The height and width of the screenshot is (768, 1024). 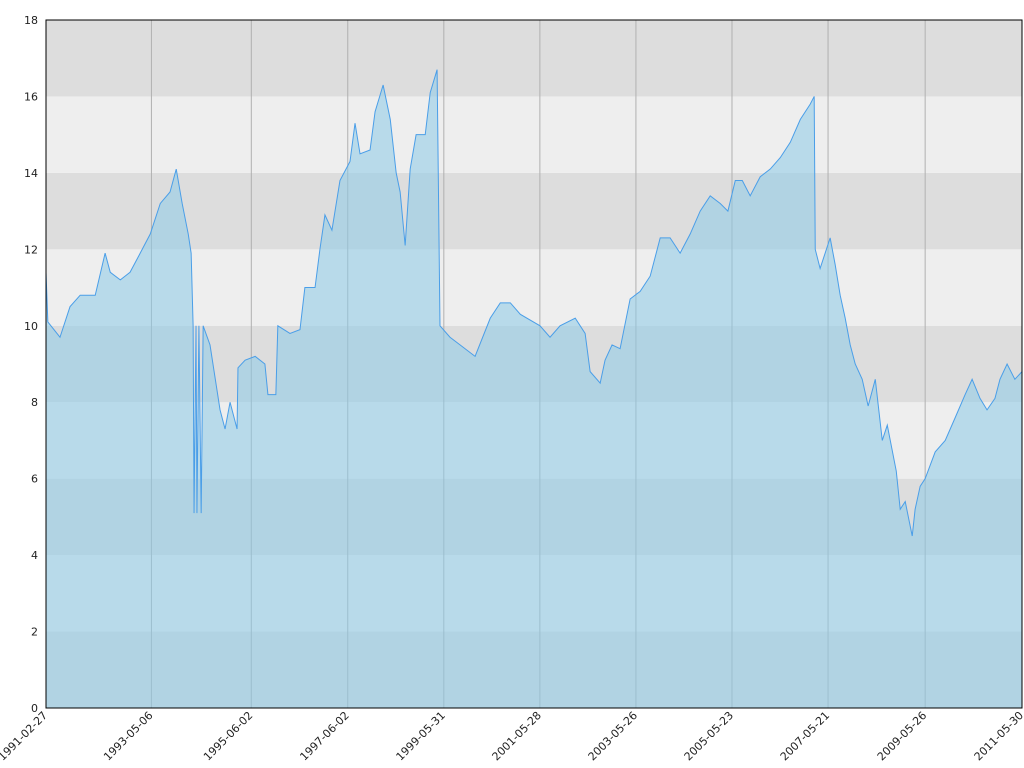 What do you see at coordinates (34, 479) in the screenshot?
I see `y-tick-label: 6` at bounding box center [34, 479].